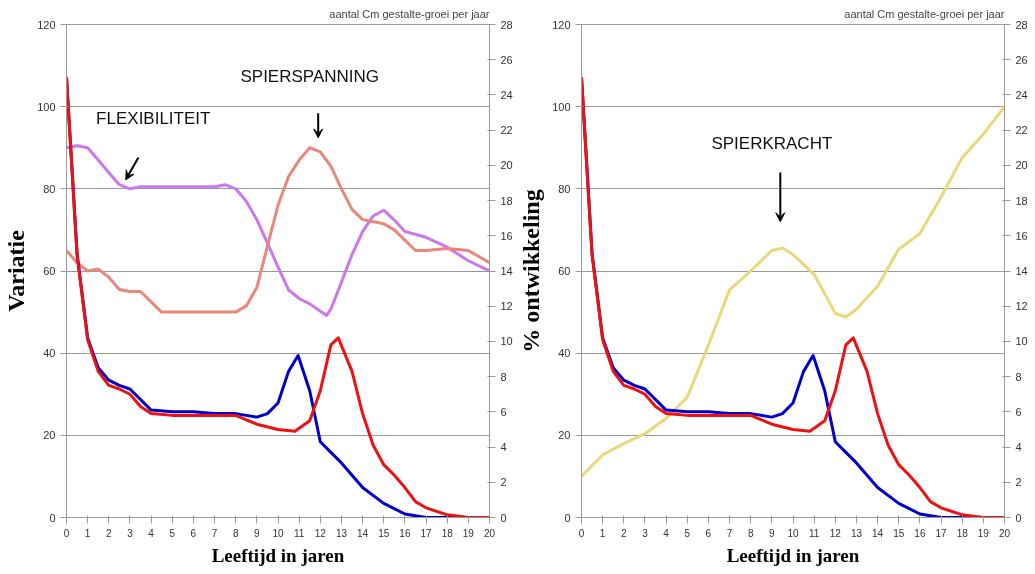 This screenshot has width=1035, height=574. Describe the element at coordinates (310, 77) in the screenshot. I see `annotation: SPIERSPANNING` at that location.